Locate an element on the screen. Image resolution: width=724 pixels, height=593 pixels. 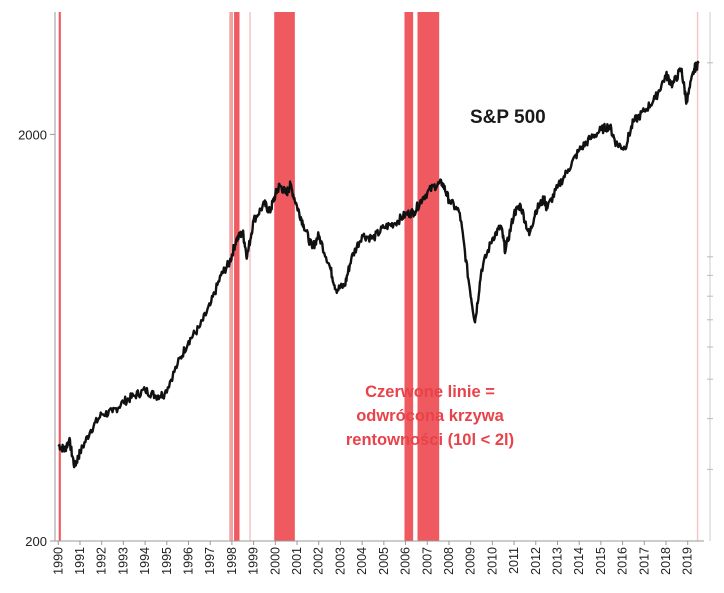
x-tick-label: 2000 is located at coordinates (275, 561).